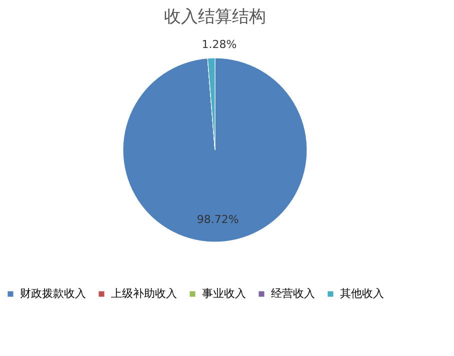 This screenshot has height=356, width=454. What do you see at coordinates (217, 219) in the screenshot?
I see `data-label: 98.72%` at bounding box center [217, 219].